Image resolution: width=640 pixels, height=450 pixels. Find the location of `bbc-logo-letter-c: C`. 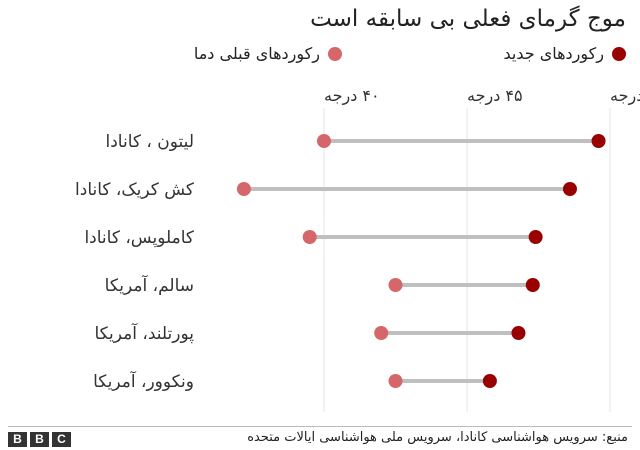

bbc-logo-letter-c: C is located at coordinates (61, 439).